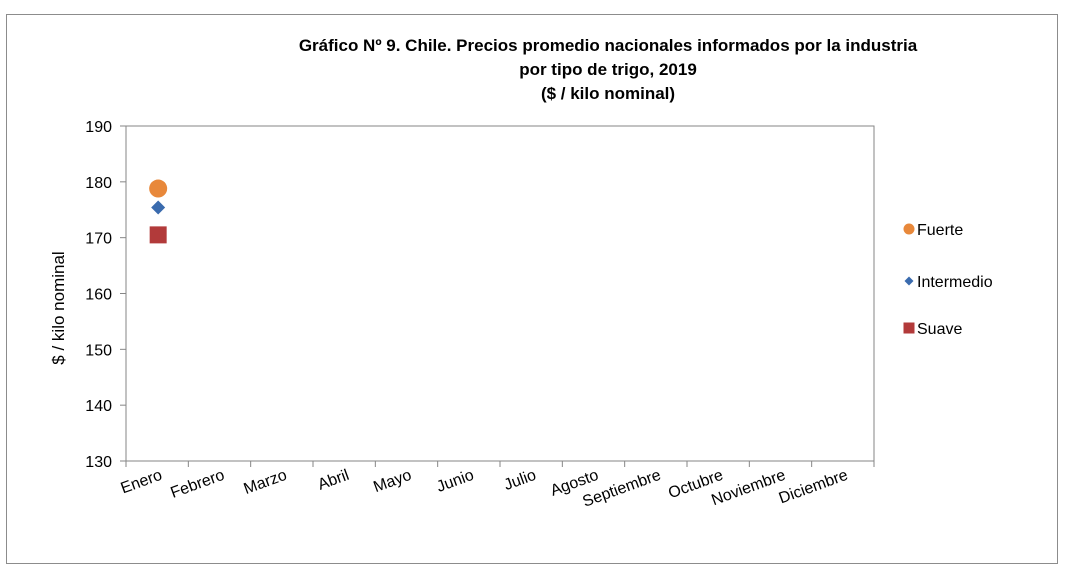 This screenshot has width=1068, height=565. I want to click on data-points, so click(158, 211).